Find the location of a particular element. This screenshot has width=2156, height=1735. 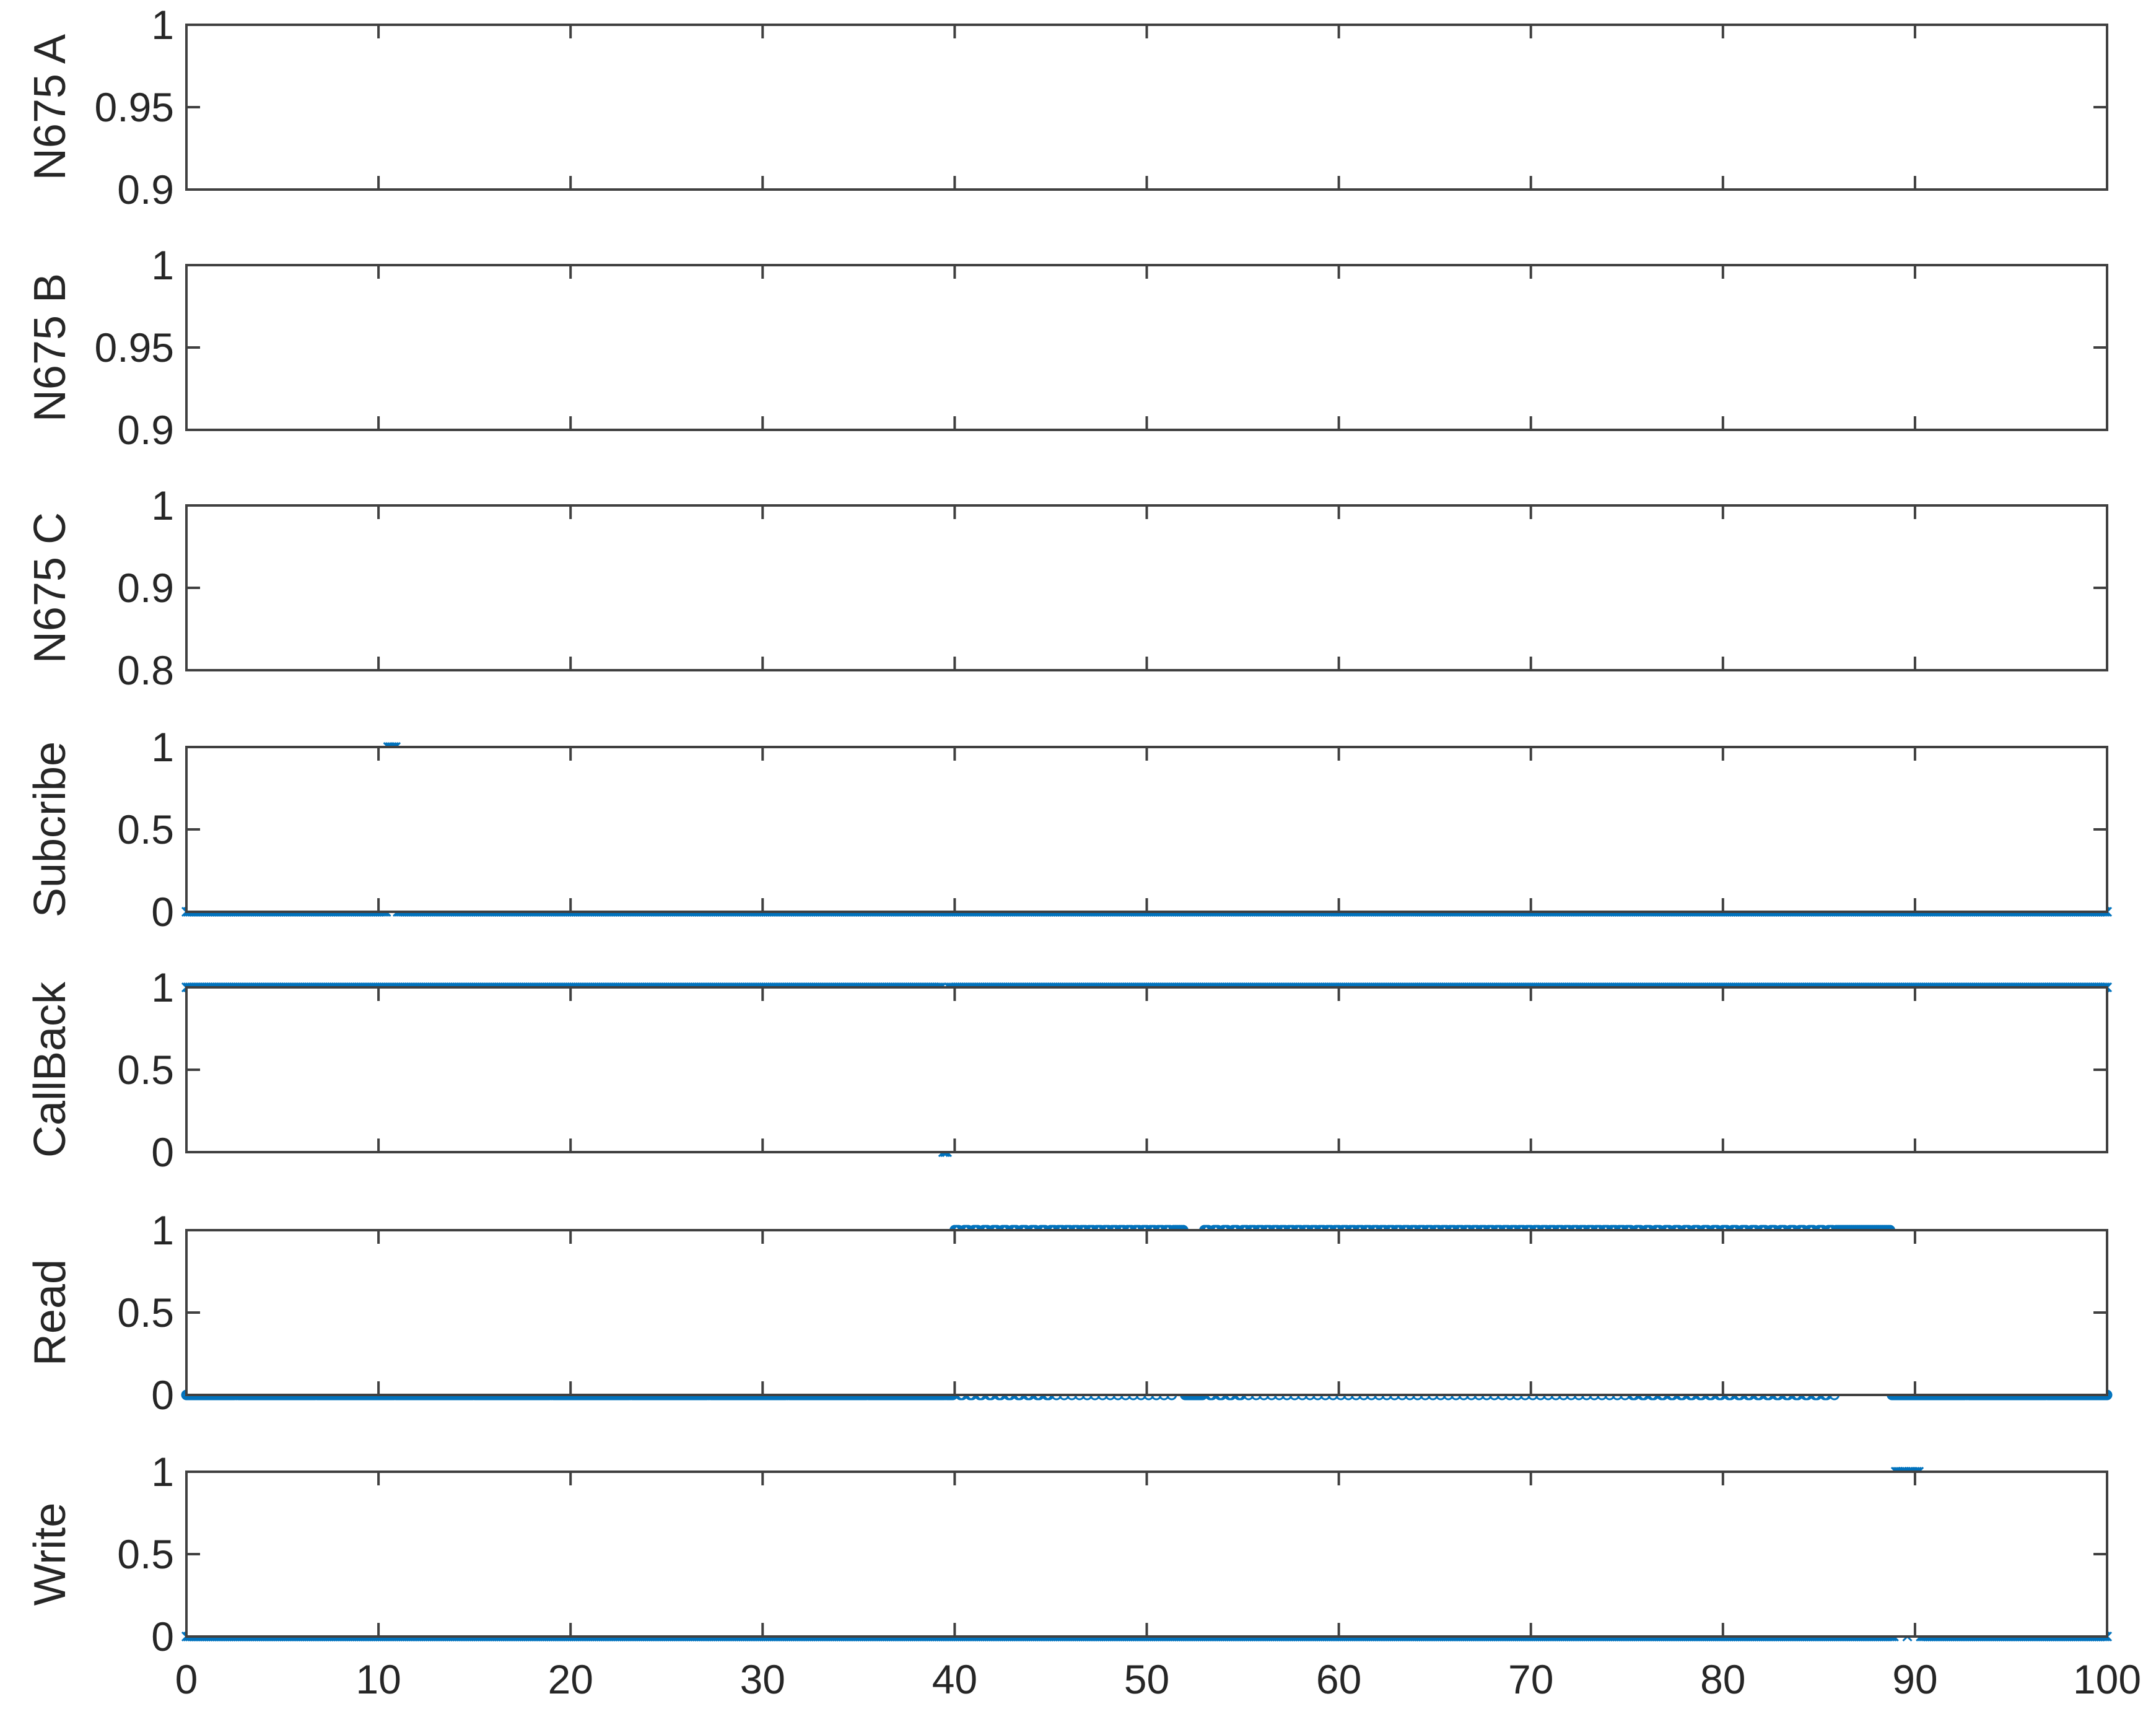

subplot-4: 0 0.5 1 Subcribe is located at coordinates (1069, 829).